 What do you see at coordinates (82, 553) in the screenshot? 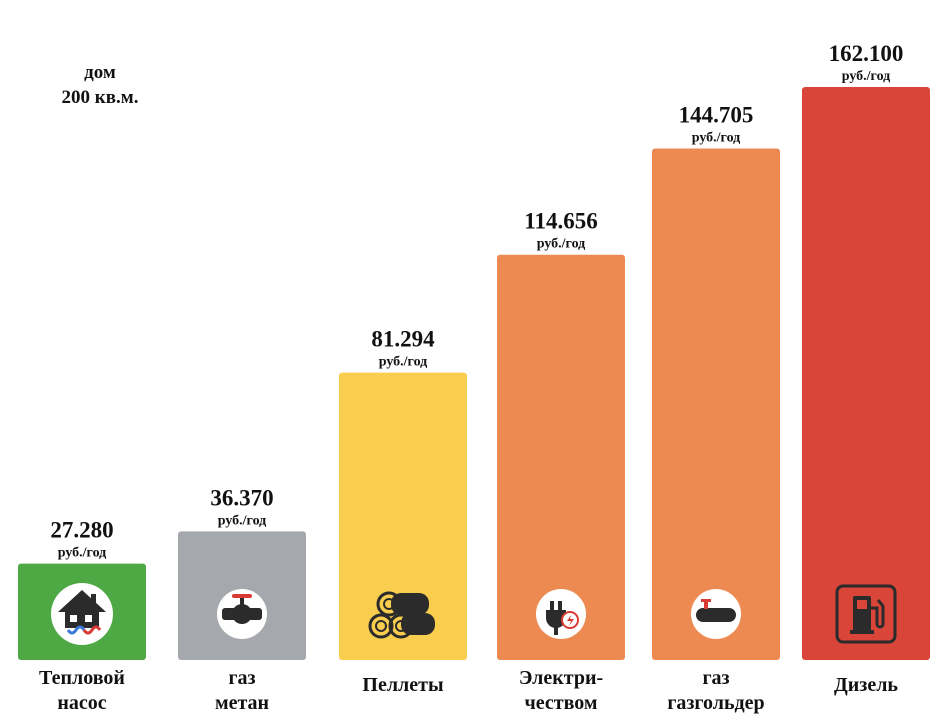
I see `unit-label-1: руб./год` at bounding box center [82, 553].